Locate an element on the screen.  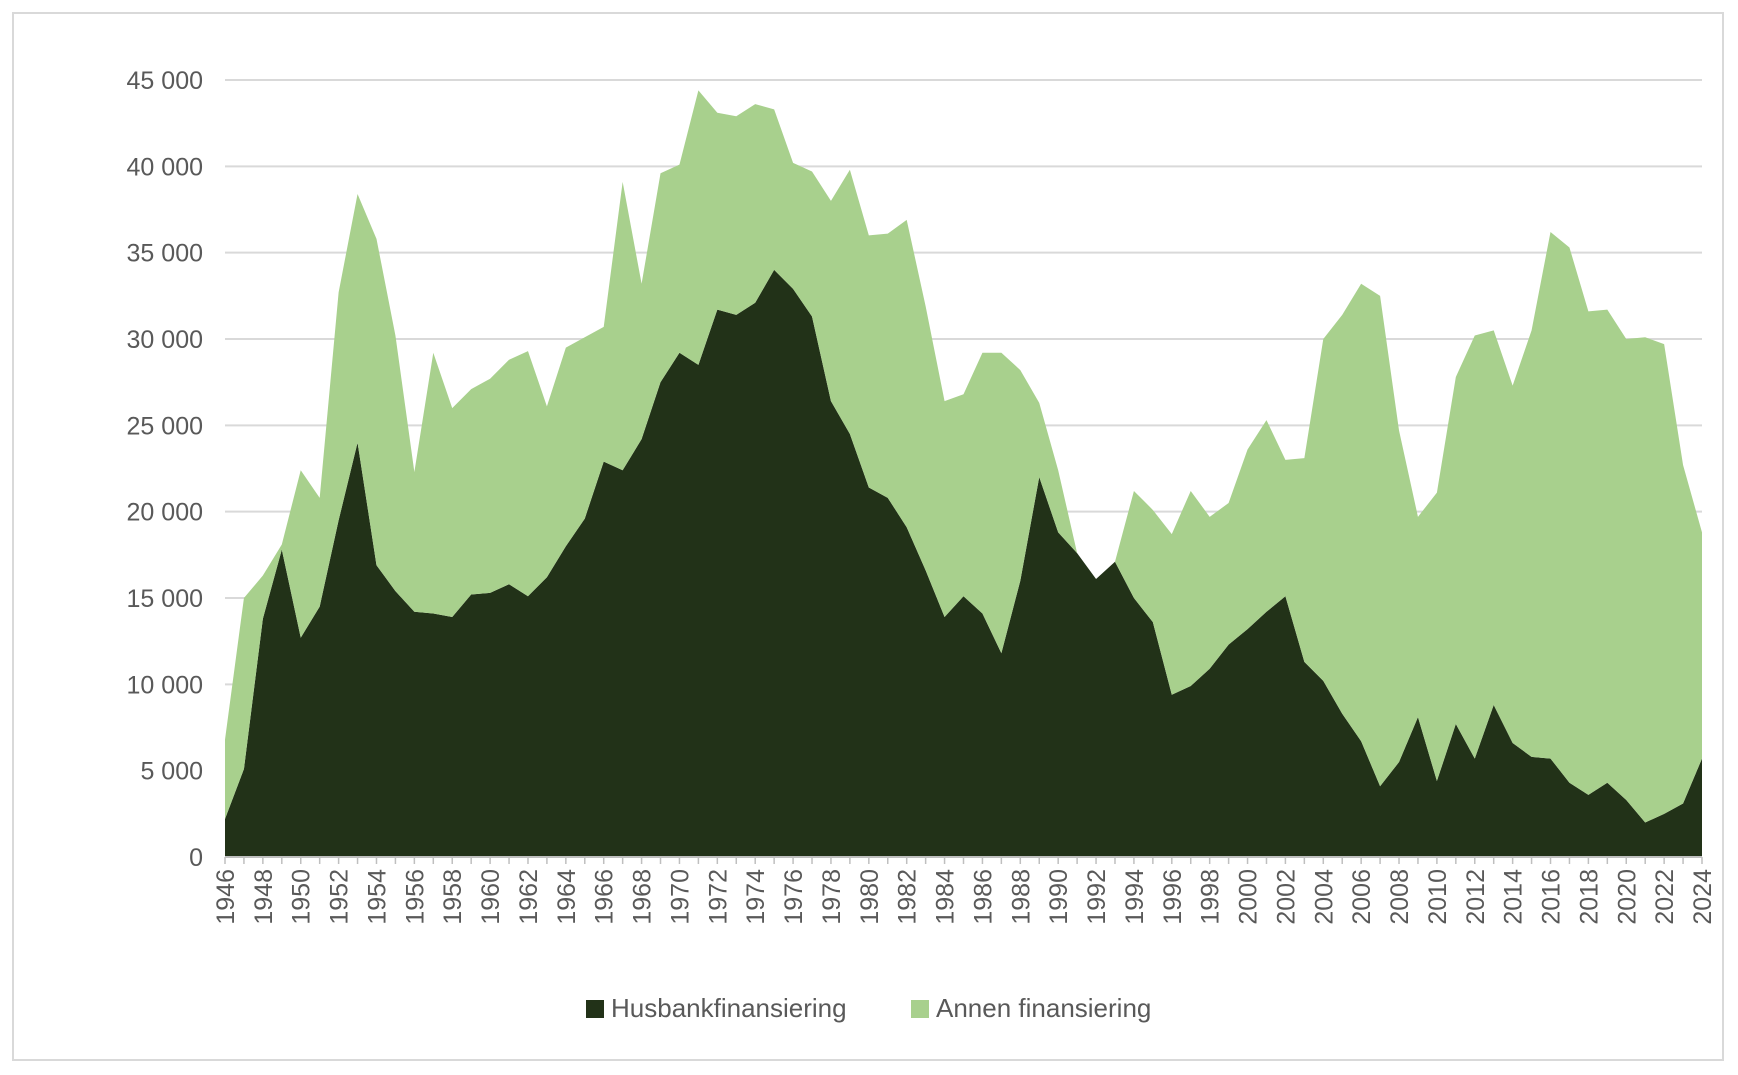
x-tick-label: 1992 is located at coordinates (1097, 897).